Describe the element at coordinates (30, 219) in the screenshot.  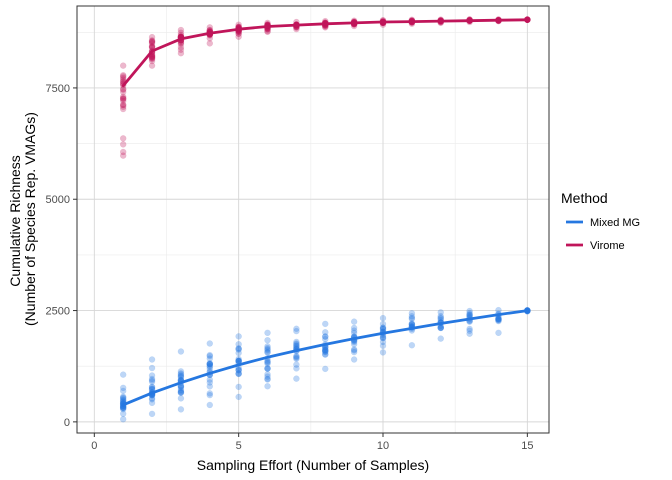
I see `y-axis-title-line-2: (Number of Species Rep. VMAGs)` at that location.